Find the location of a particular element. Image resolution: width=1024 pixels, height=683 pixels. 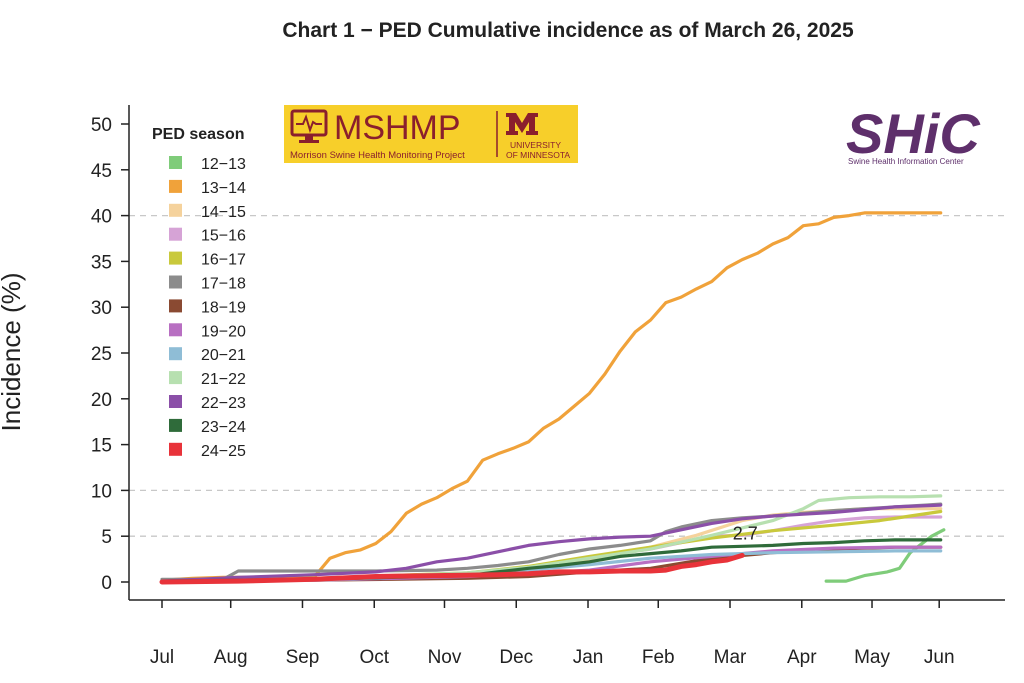

y-tick-label: 45 is located at coordinates (101, 171).